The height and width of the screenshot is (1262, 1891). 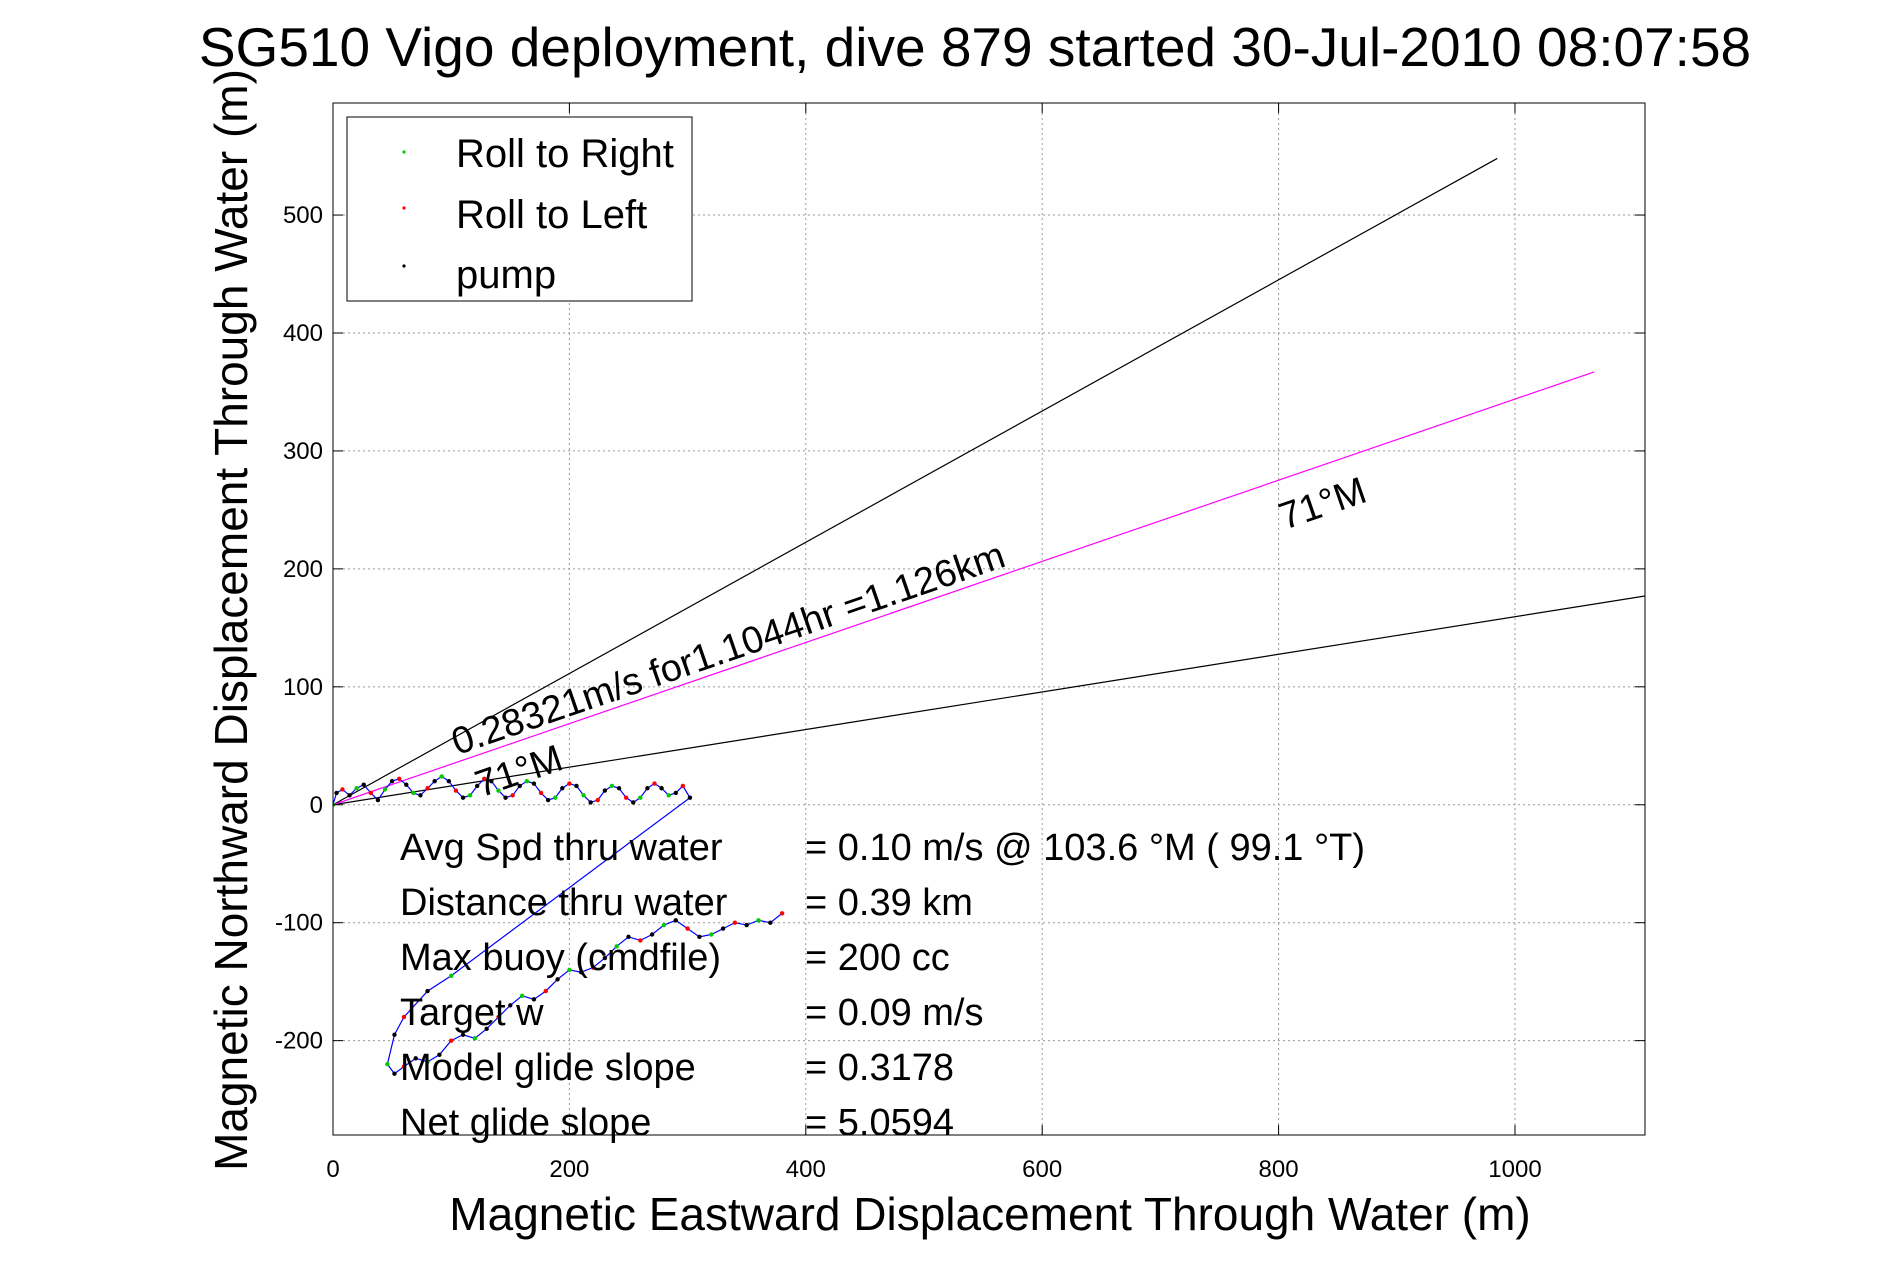 I want to click on y-tick-label: 0, so click(x=316, y=805).